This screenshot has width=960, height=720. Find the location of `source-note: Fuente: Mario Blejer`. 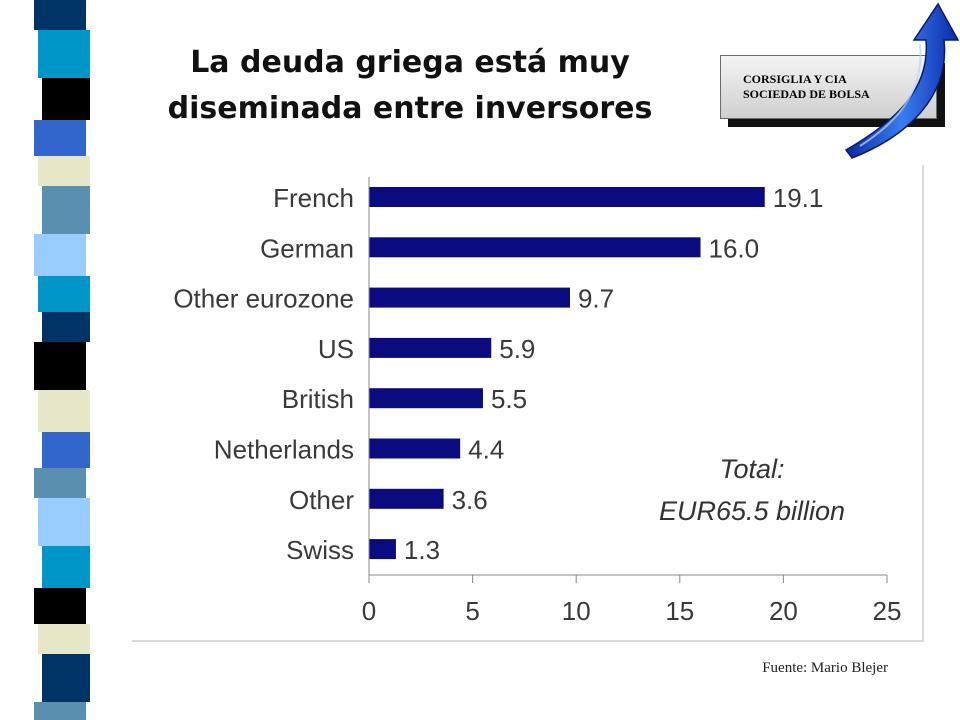

source-note: Fuente: Mario Blejer is located at coordinates (825, 668).